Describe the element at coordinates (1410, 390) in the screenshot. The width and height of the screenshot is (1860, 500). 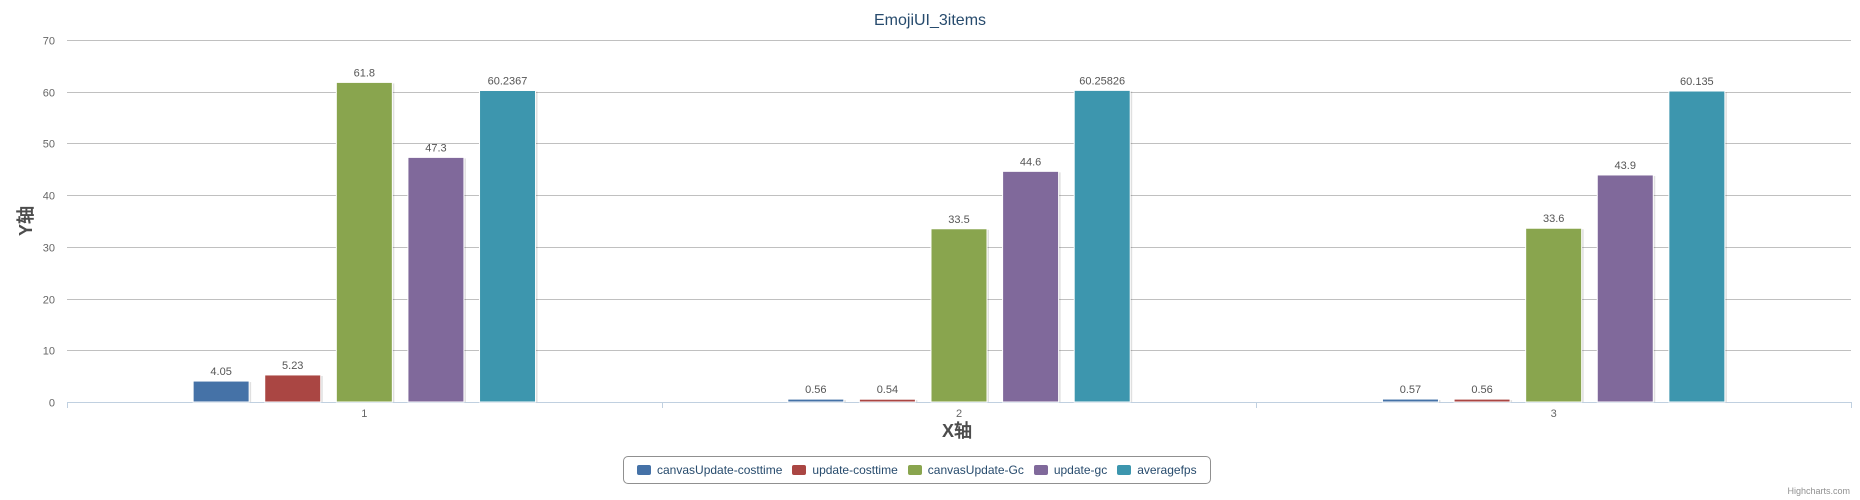
I see `data-label: 0.57` at that location.